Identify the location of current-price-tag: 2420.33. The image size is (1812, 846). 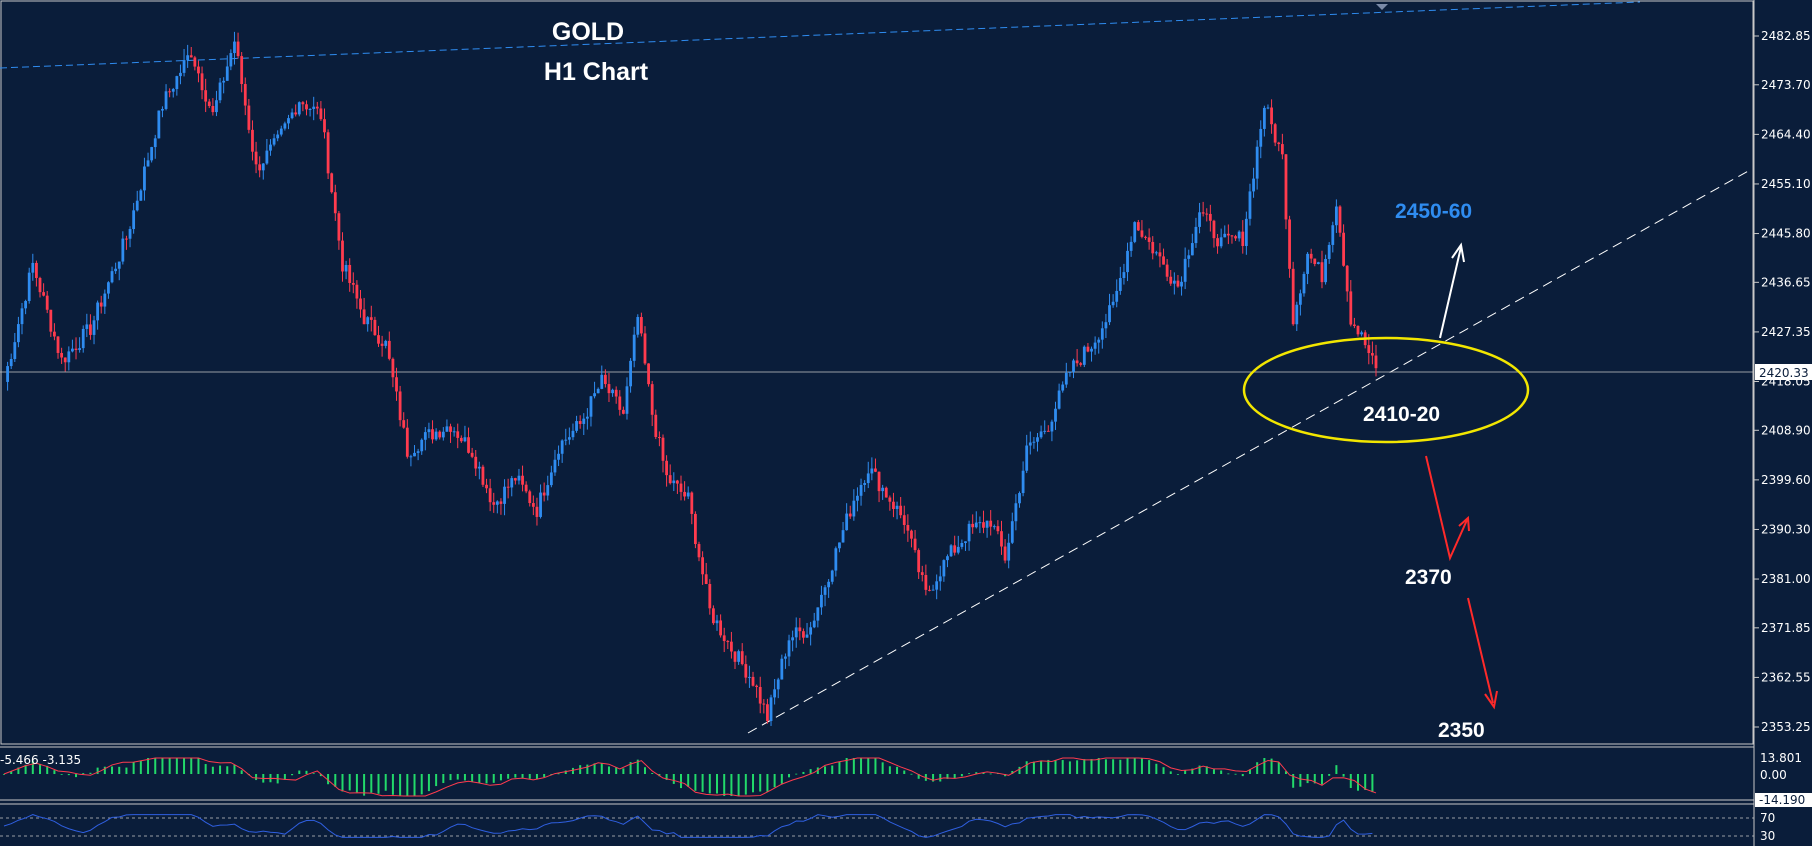
(1783, 372).